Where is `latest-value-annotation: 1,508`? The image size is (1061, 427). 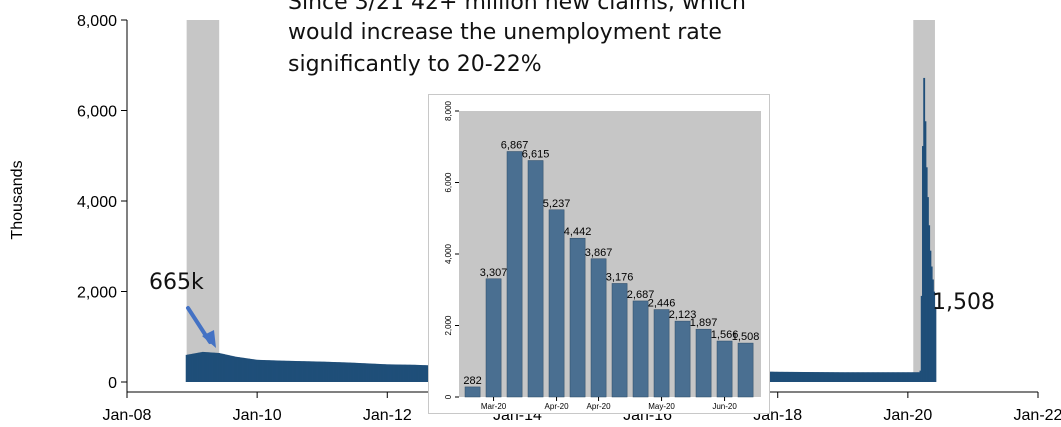
latest-value-annotation: 1,508 is located at coordinates (963, 302).